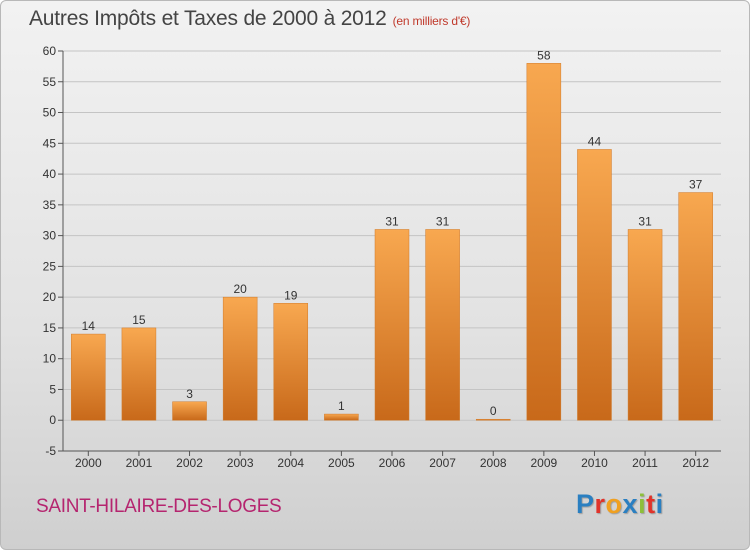  What do you see at coordinates (392, 325) in the screenshot?
I see `bar-2006` at bounding box center [392, 325].